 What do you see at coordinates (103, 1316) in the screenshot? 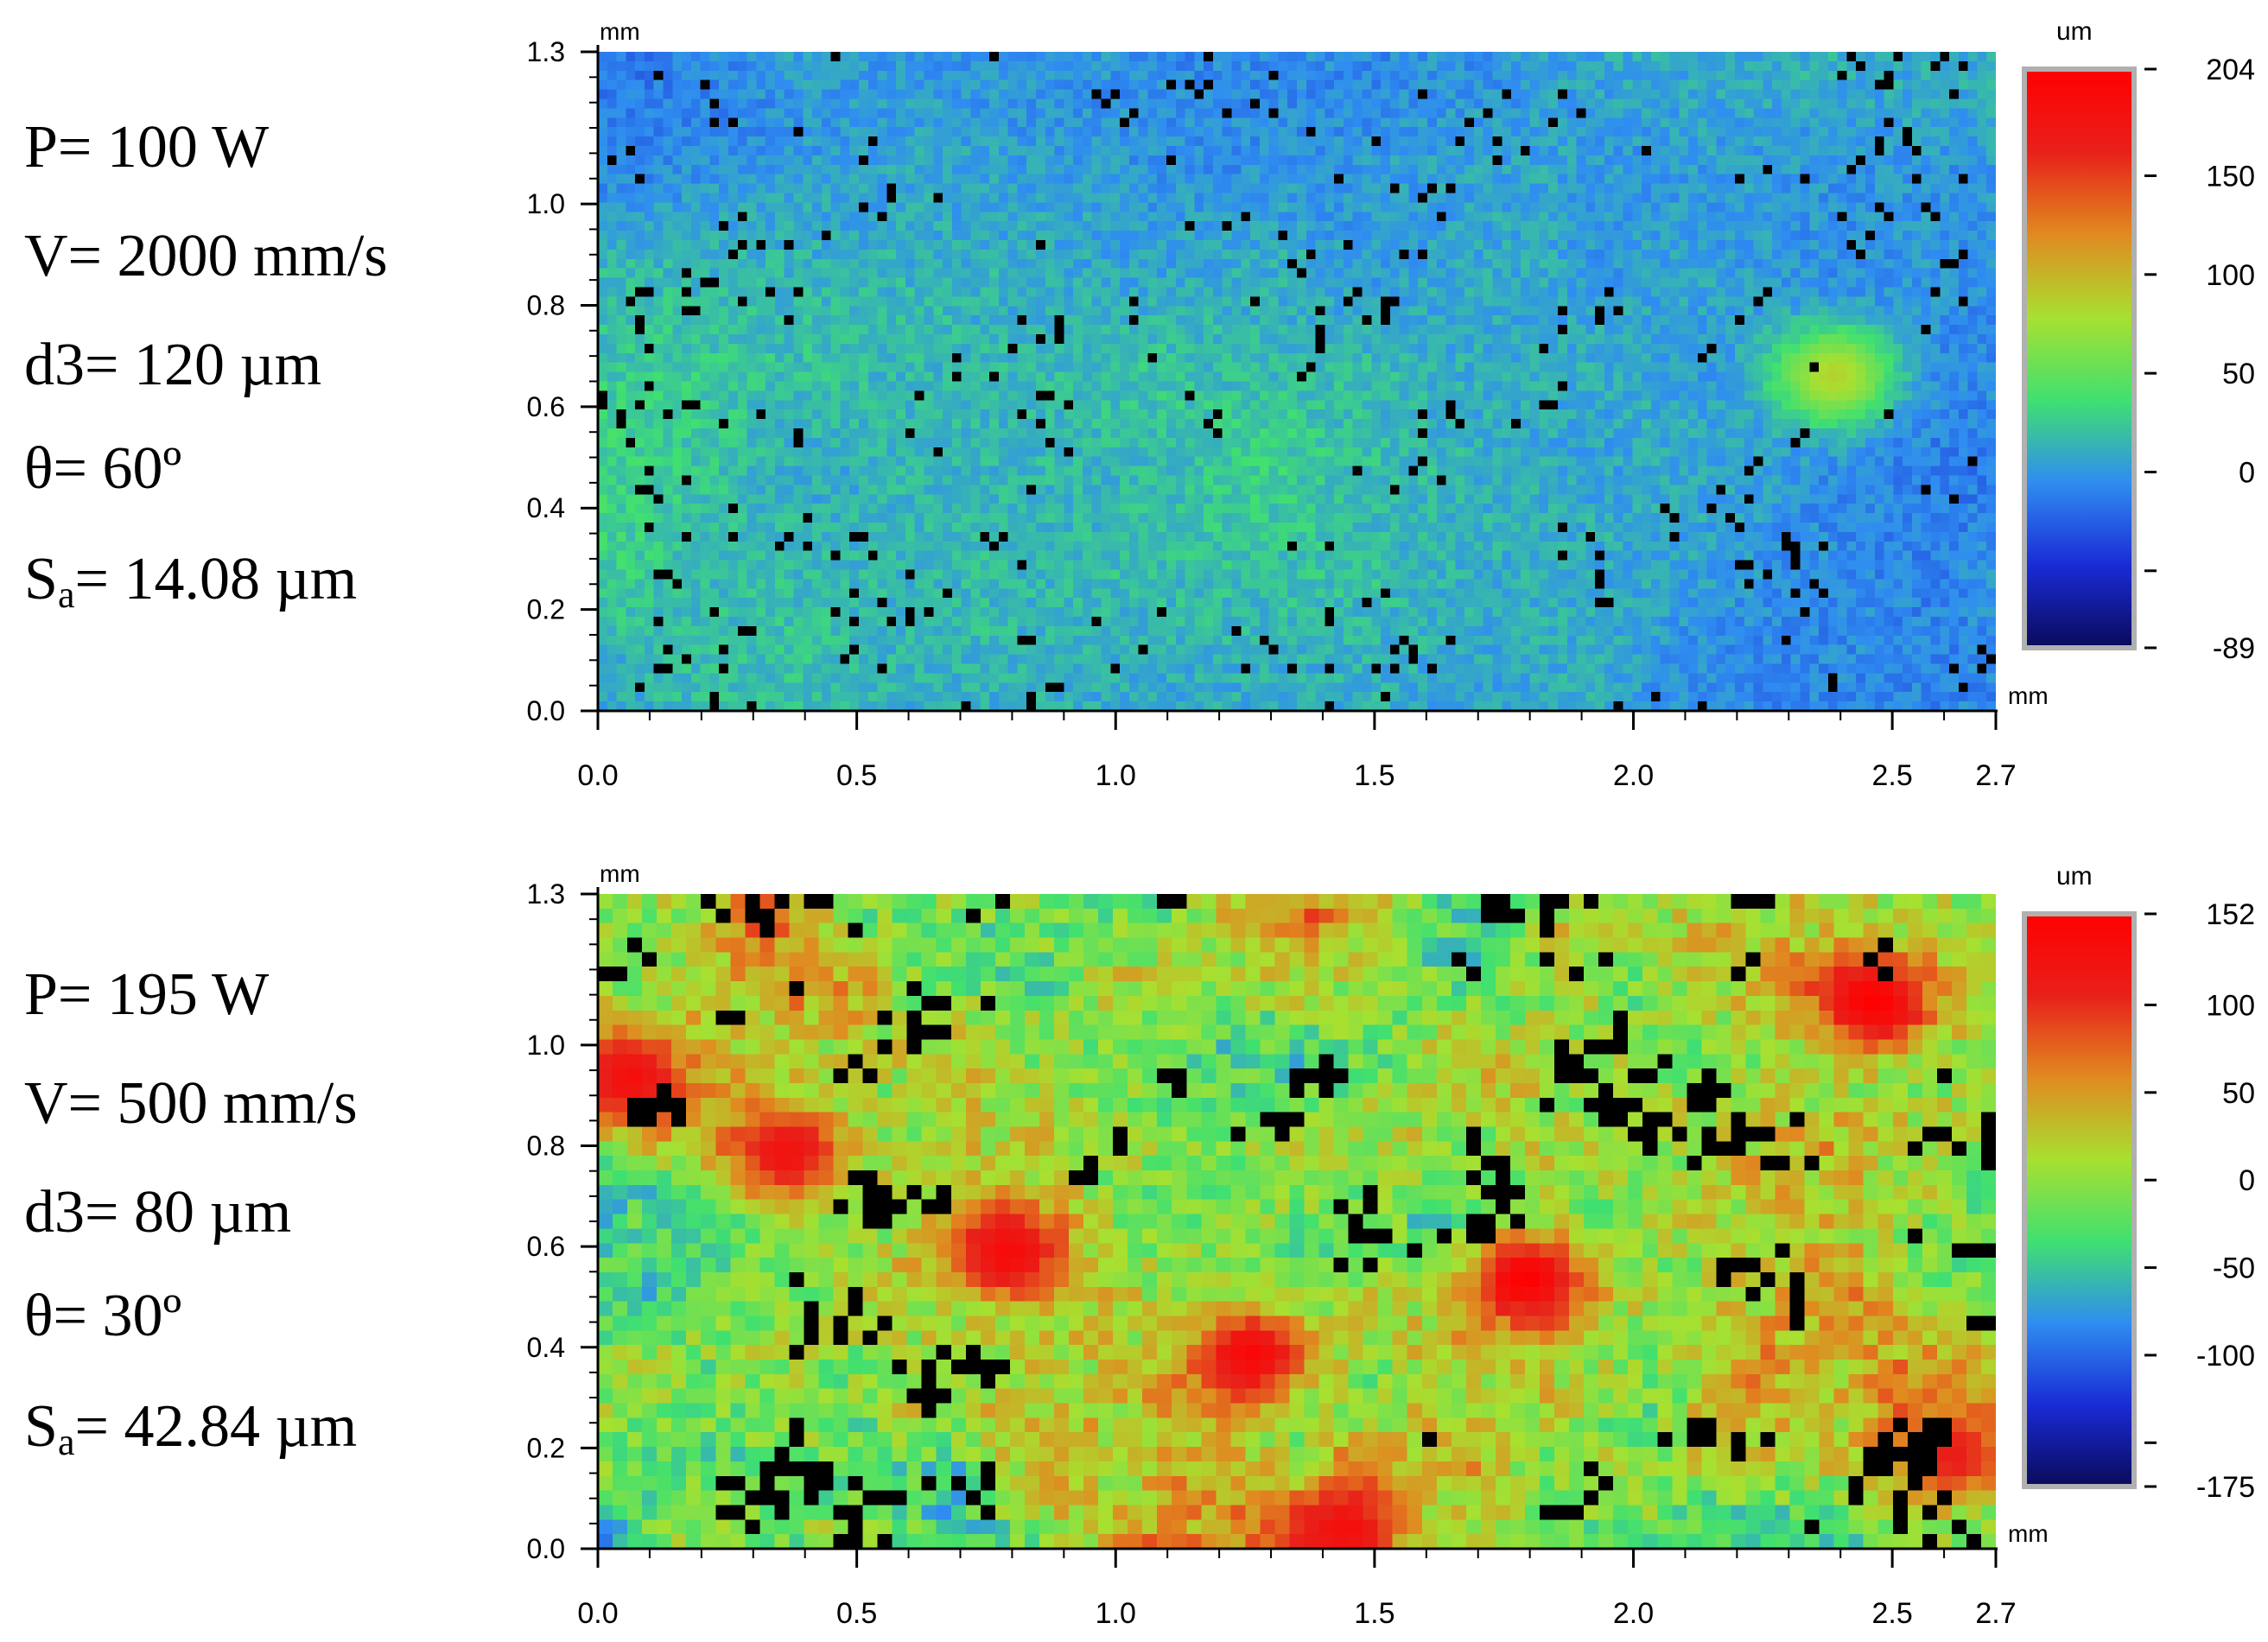
I see `param-theta-2: θ= 30º` at bounding box center [103, 1316].